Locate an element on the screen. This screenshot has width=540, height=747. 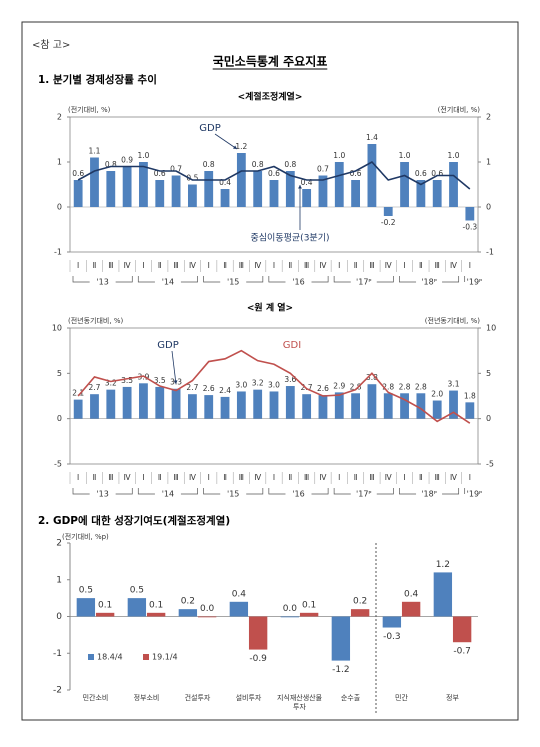
y2-tick-label: 2 is located at coordinates (488, 117).